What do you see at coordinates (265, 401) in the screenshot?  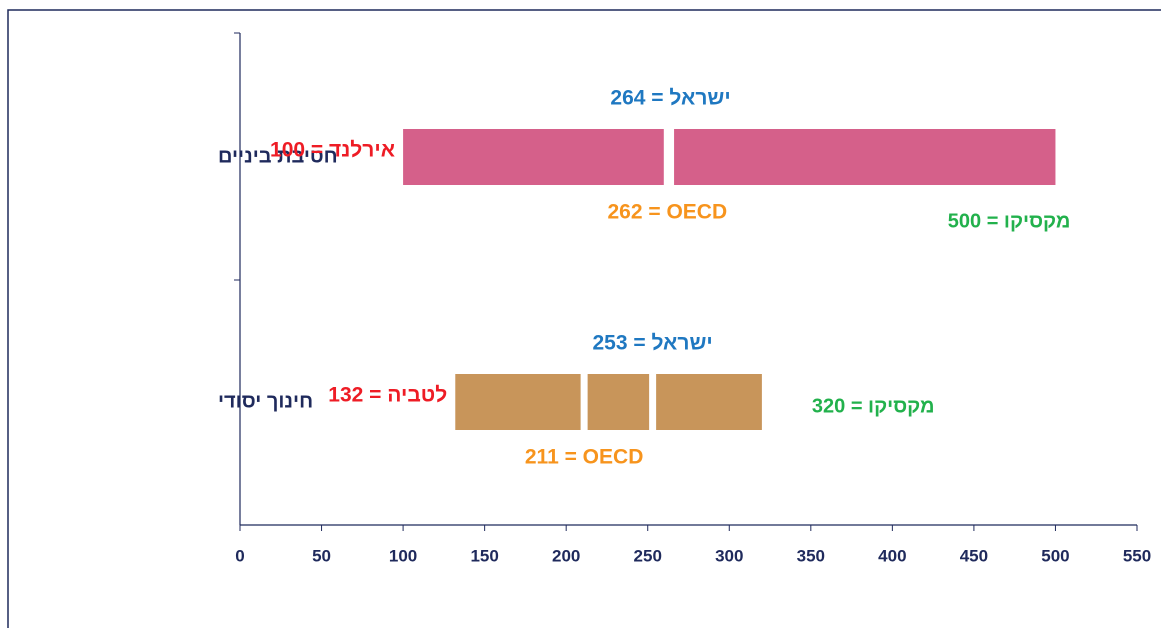 I see `category-label: חינוך יסודי` at bounding box center [265, 401].